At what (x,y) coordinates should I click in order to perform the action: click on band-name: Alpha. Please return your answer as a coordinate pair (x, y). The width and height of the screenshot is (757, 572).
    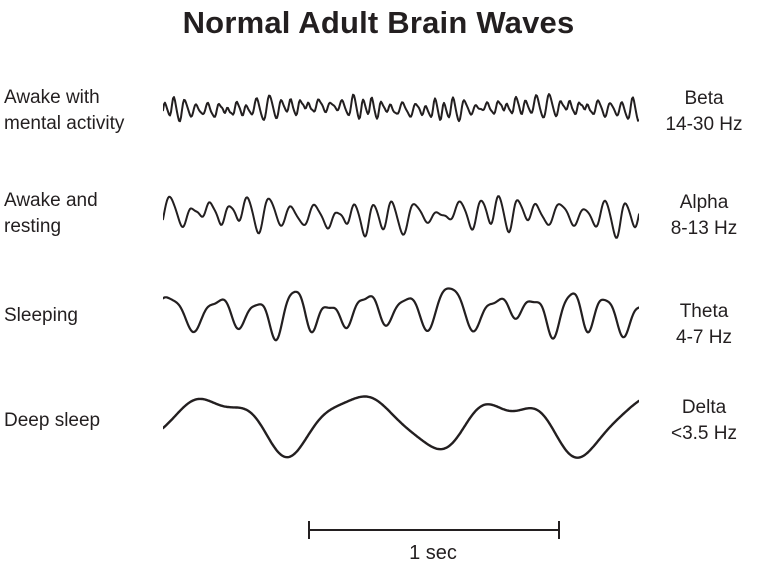
    Looking at the image, I should click on (704, 202).